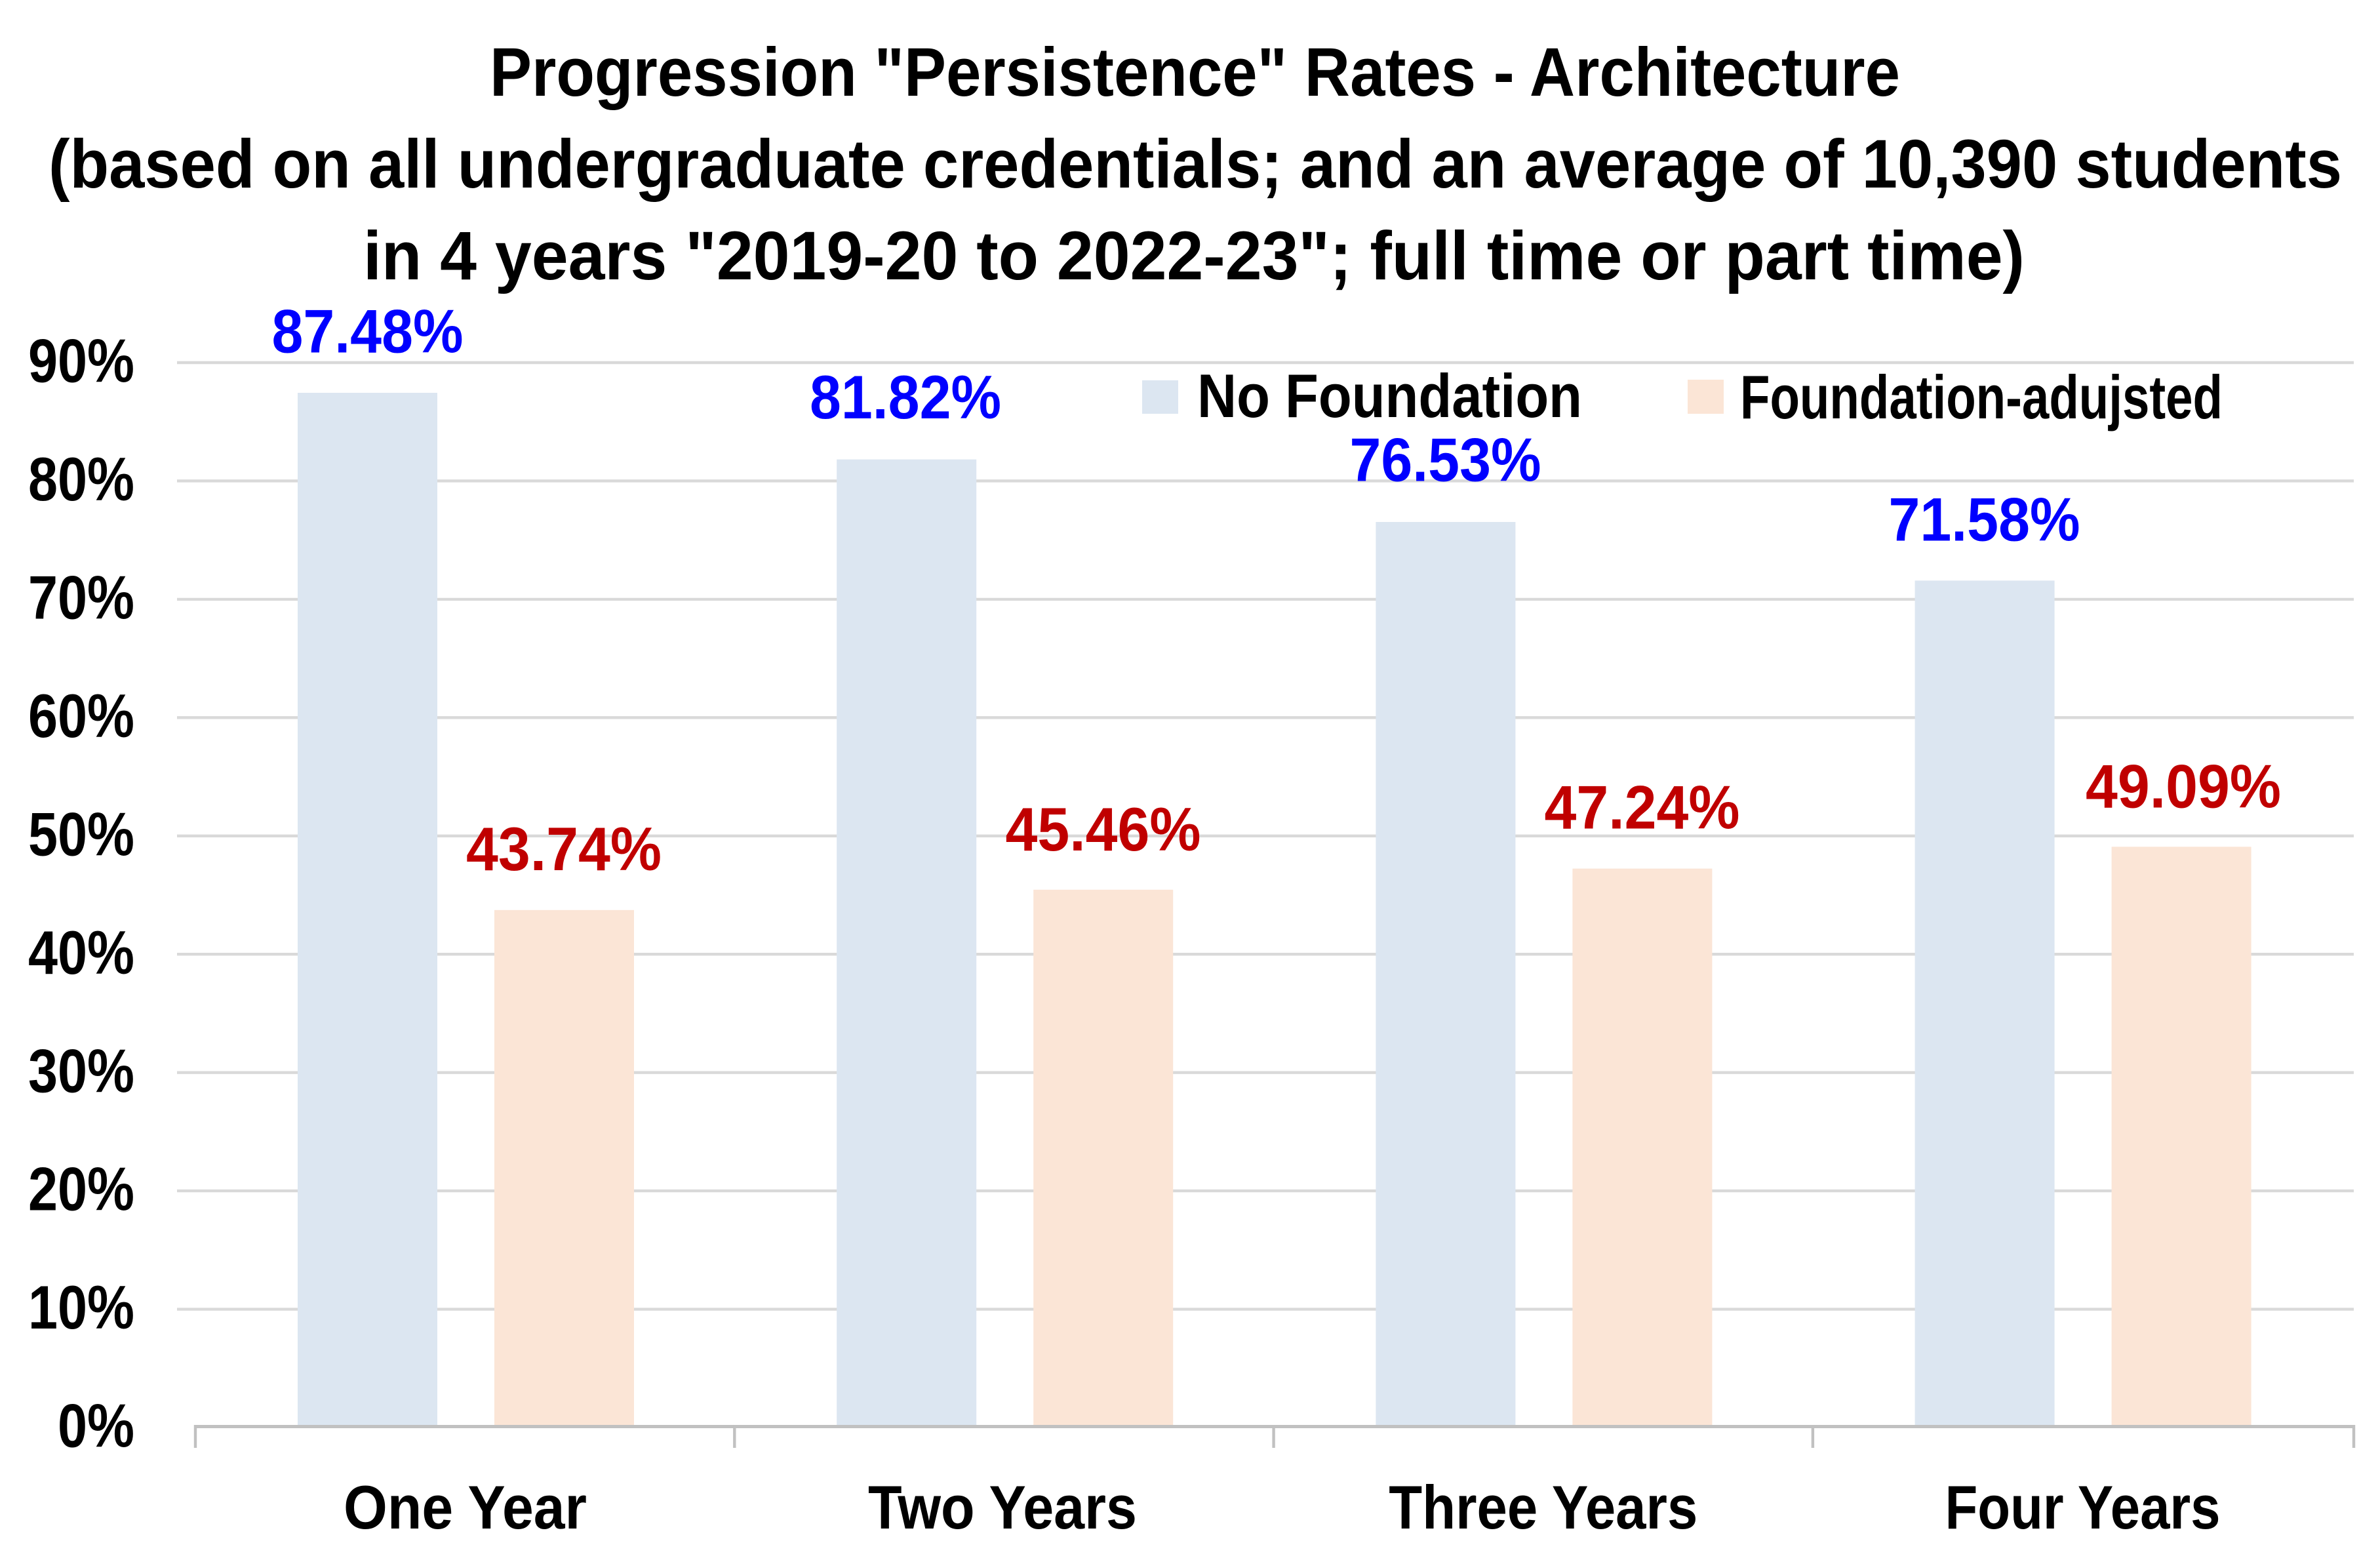 The height and width of the screenshot is (1560, 2380). Describe the element at coordinates (81, 479) in the screenshot. I see `svg-text: 80%` at that location.